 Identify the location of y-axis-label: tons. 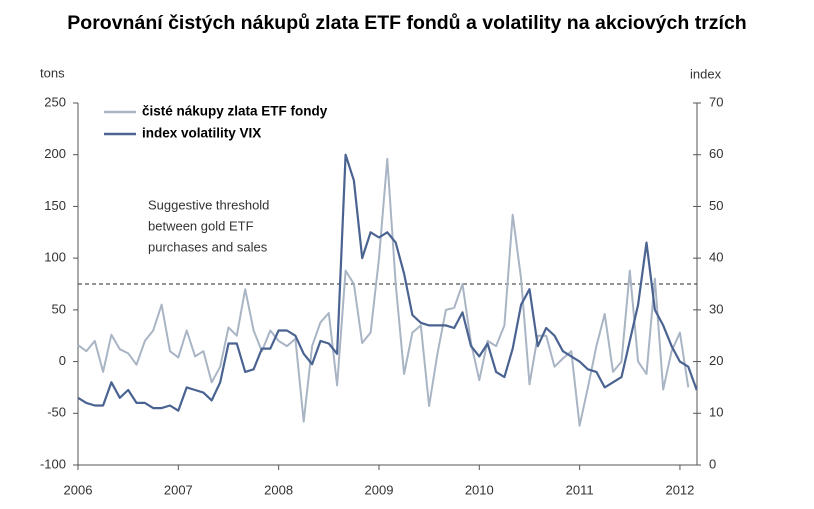
(52, 72).